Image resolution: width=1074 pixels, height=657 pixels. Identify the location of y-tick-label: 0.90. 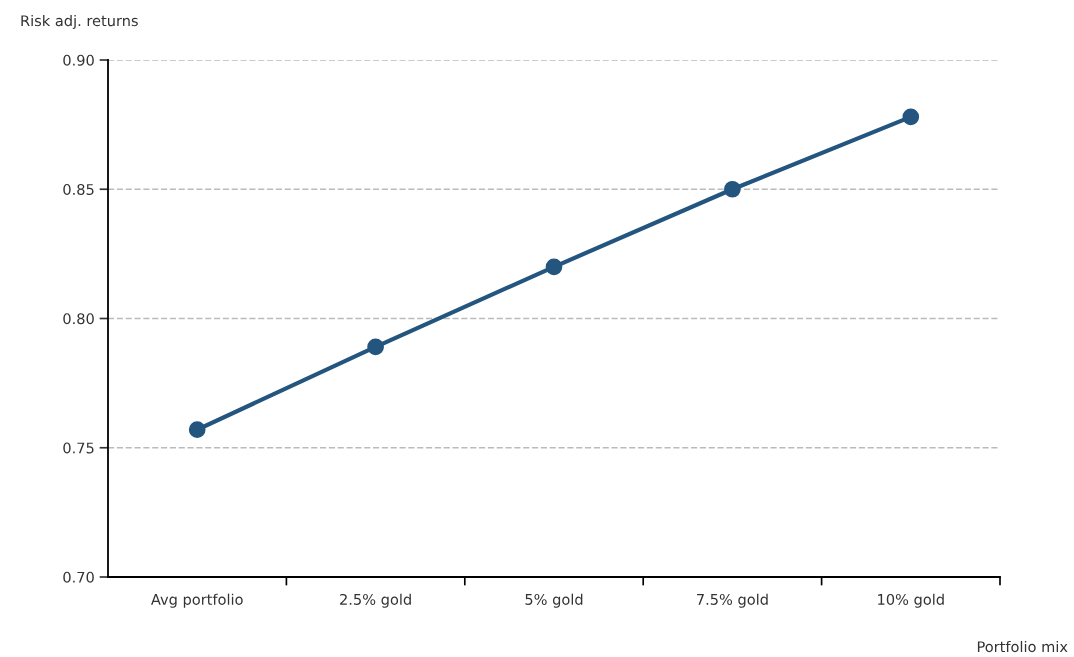
(78, 60).